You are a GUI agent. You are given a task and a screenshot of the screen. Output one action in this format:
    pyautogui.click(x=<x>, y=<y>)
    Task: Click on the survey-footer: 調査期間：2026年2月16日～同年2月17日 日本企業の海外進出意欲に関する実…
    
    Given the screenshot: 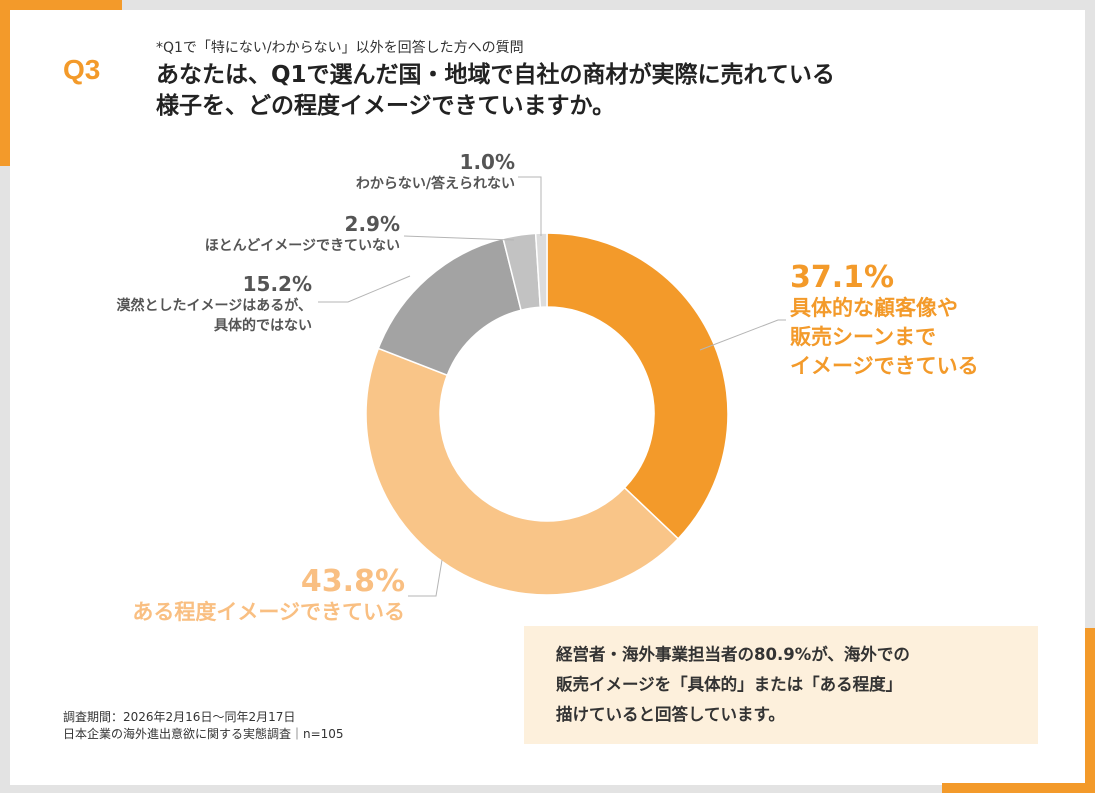 What is the action you would take?
    pyautogui.click(x=203, y=726)
    